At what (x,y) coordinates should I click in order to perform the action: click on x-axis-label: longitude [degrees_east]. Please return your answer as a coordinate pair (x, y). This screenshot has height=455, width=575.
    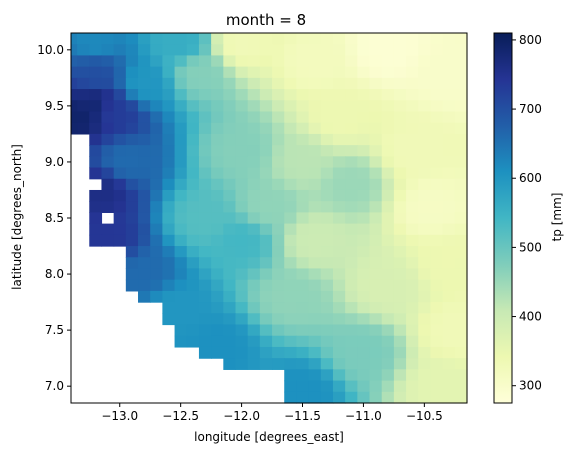
    Looking at the image, I should click on (269, 437).